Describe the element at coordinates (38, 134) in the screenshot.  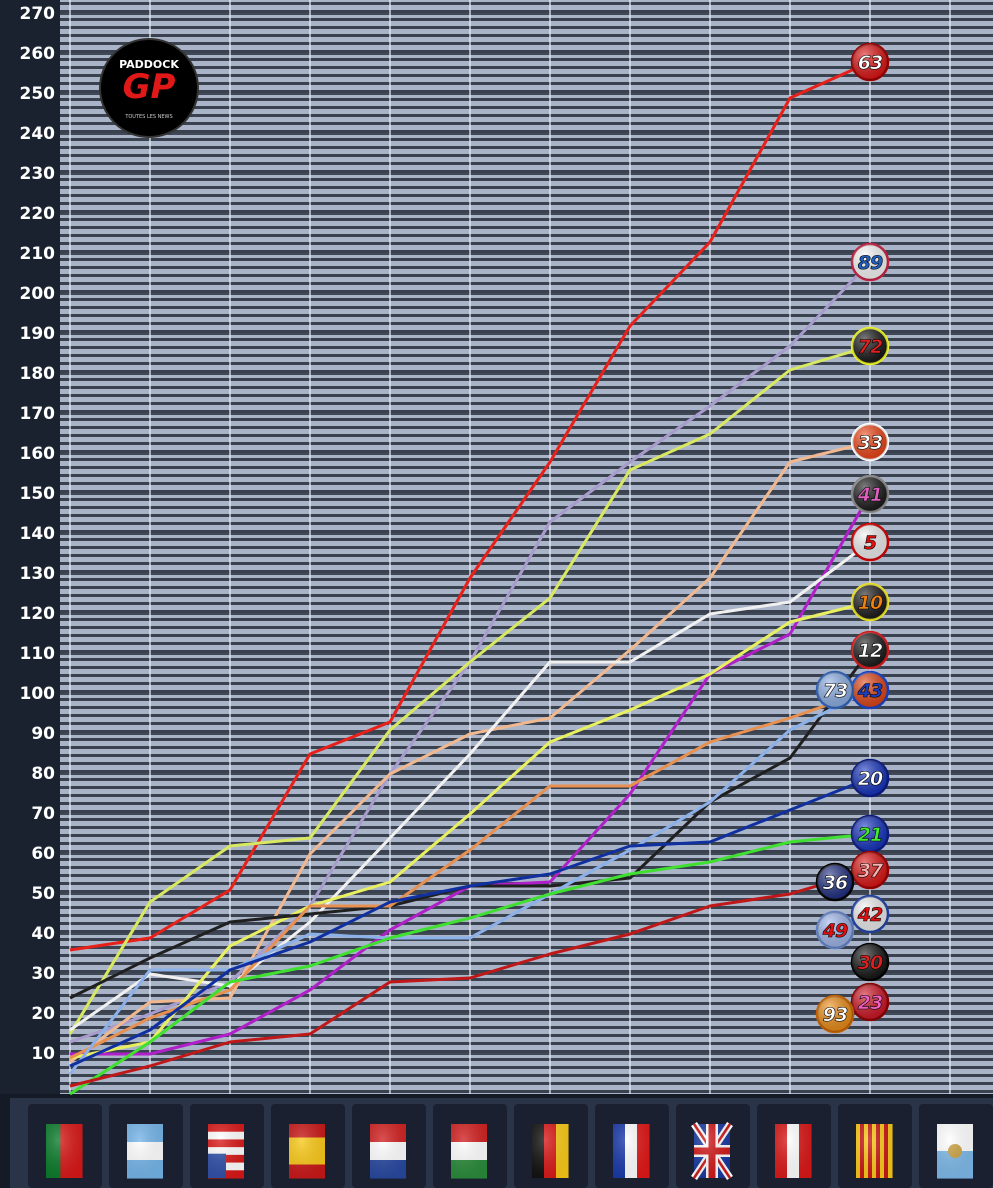
I see `y-tick-label: 240` at that location.